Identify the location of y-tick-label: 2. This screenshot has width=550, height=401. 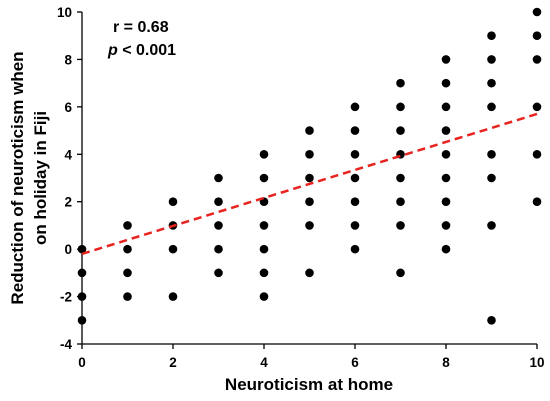
(68, 202).